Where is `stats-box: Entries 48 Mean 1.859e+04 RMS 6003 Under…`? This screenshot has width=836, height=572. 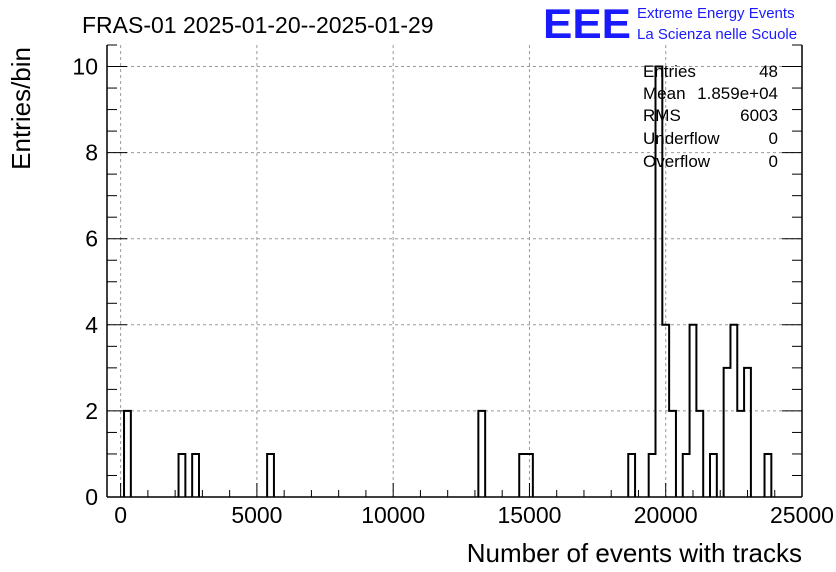 stats-box: Entries 48 Mean 1.859e+04 RMS 6003 Under… is located at coordinates (710, 116).